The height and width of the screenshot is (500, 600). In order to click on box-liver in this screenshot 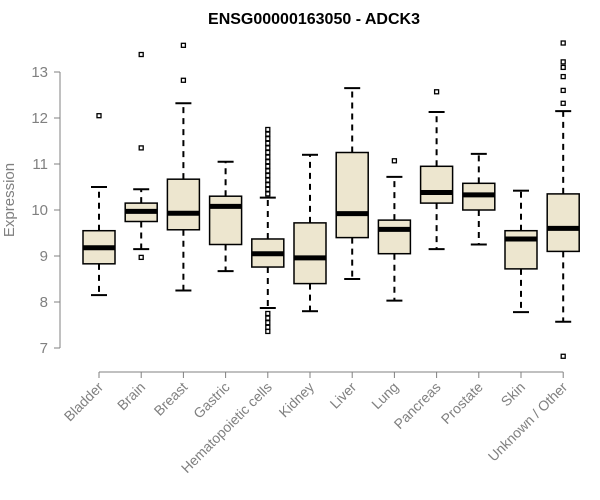, I will do `click(352, 183)`.